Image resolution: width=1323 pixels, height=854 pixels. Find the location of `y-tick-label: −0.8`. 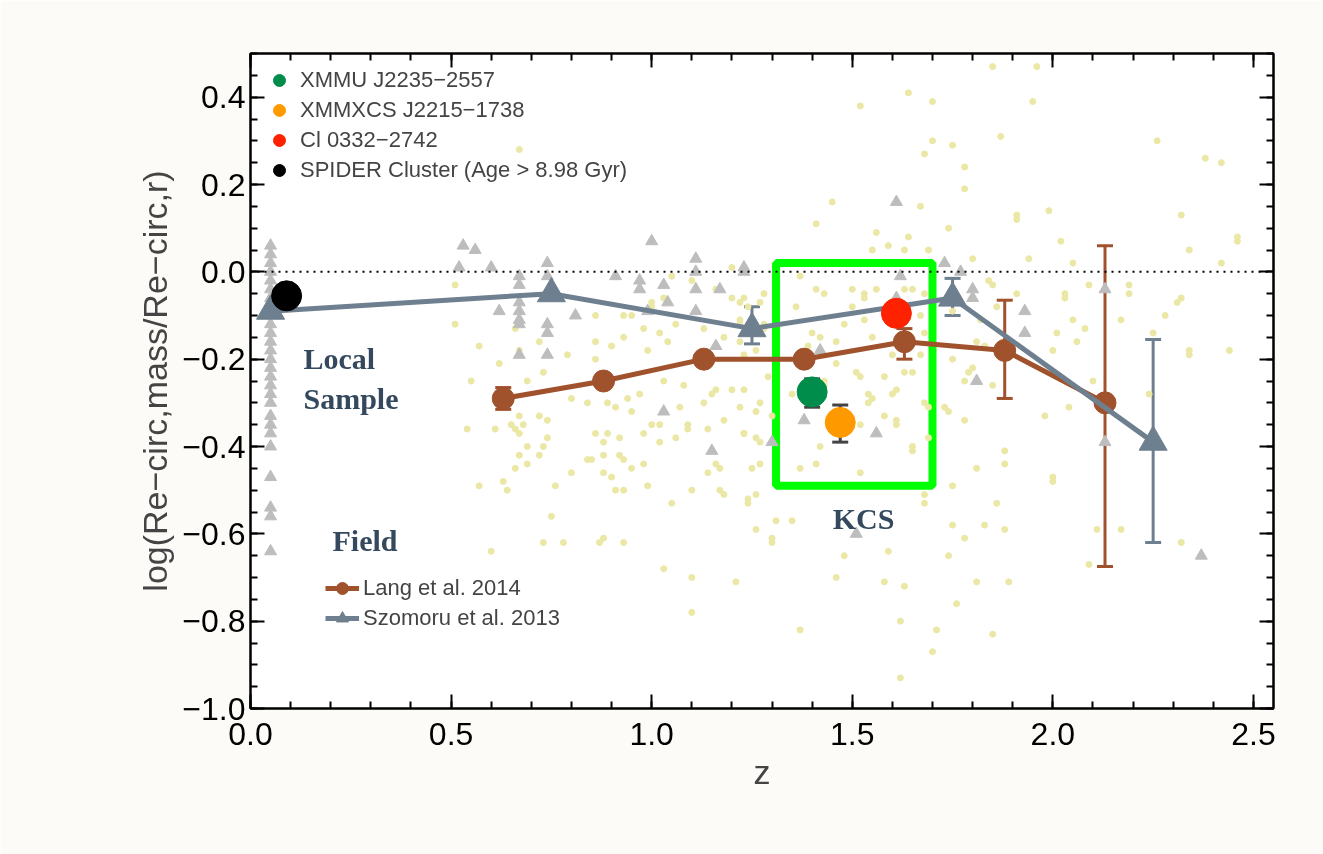

y-tick-label: −0.8 is located at coordinates (214, 621).